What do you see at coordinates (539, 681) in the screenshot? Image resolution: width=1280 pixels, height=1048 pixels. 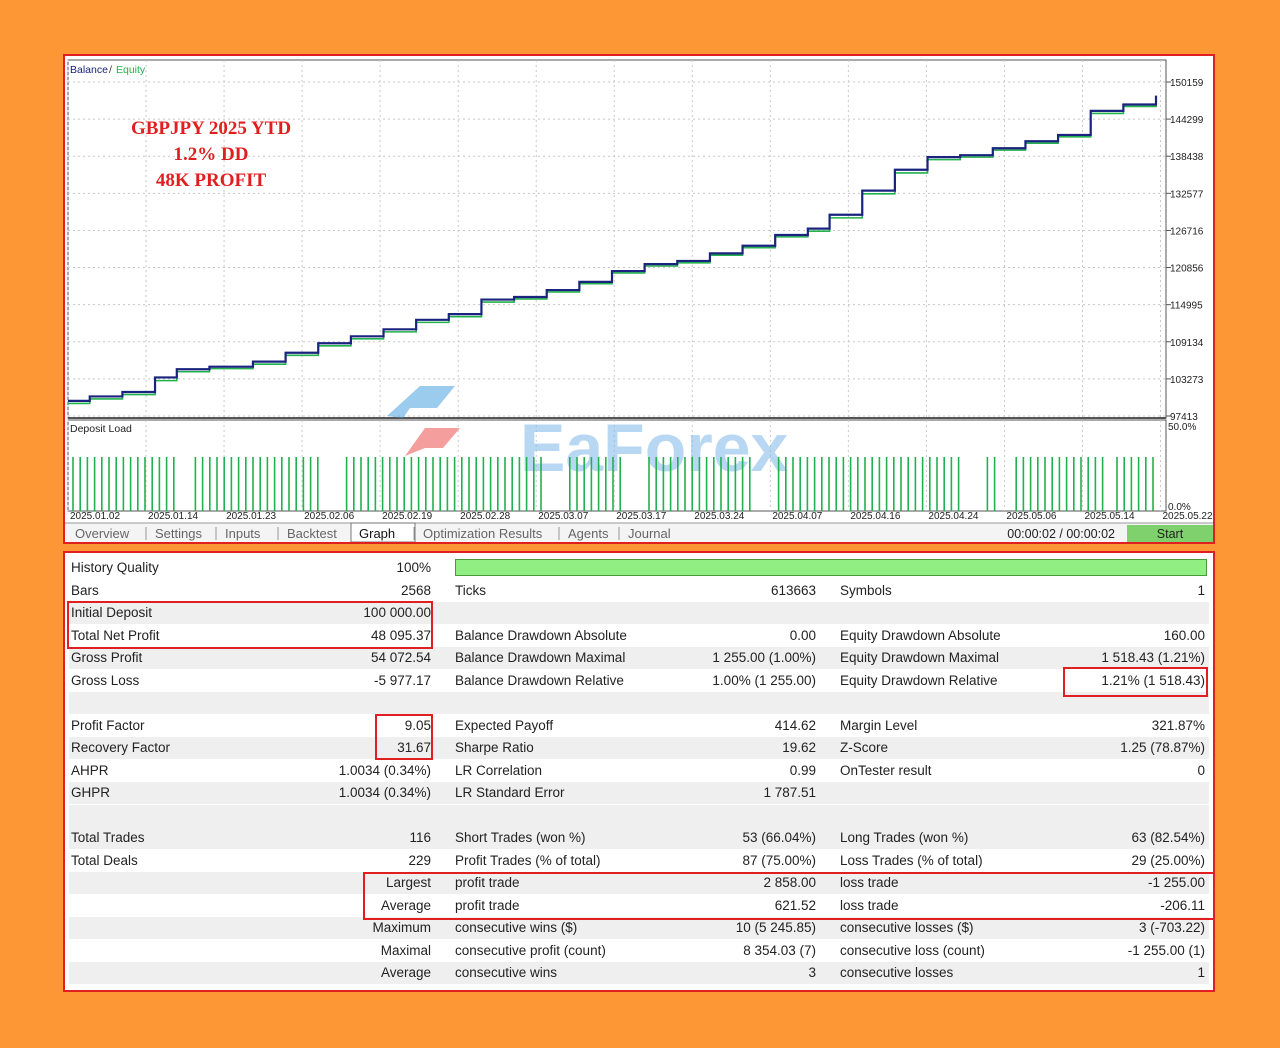 I see `stat-c2l: Balance Drawdown Relative` at bounding box center [539, 681].